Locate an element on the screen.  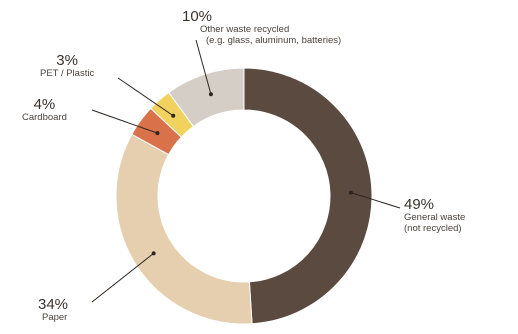
other-waste-sub: (e.g. glass, aluminum, batteries) is located at coordinates (274, 41).